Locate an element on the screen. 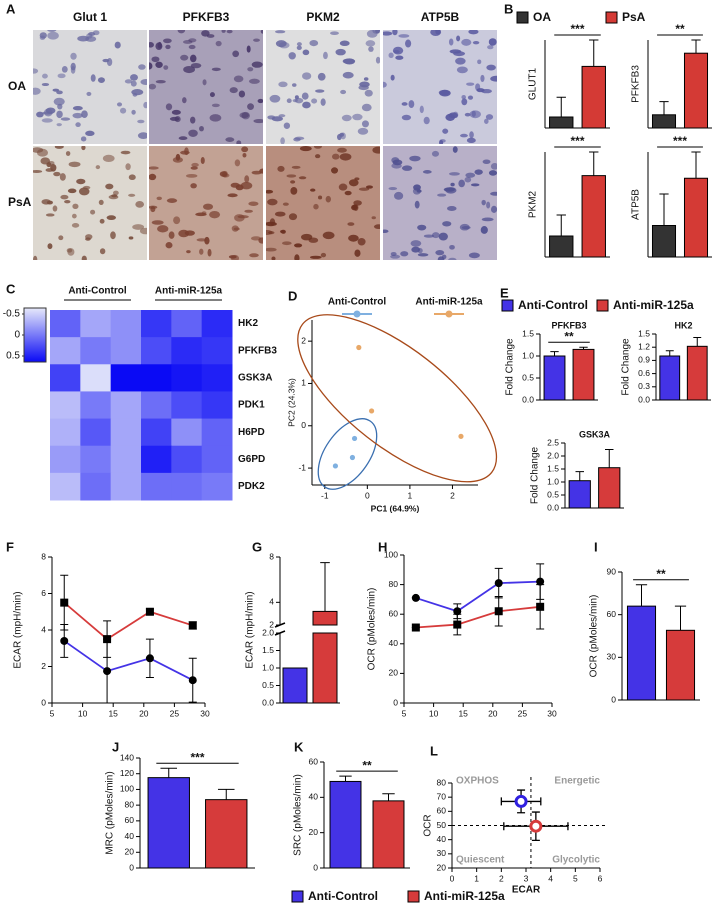  y-tick-label: 0 is located at coordinates (131, 867).